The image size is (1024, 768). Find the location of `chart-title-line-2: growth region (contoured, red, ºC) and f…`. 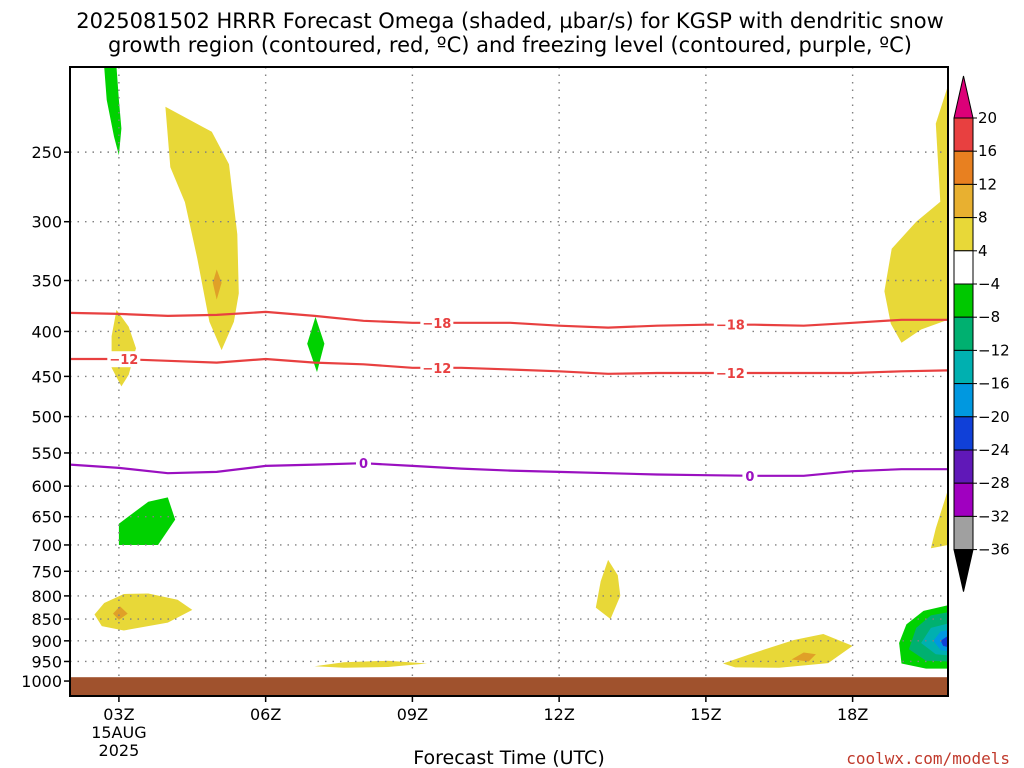

chart-title-line-2: growth region (contoured, red, ºC) and f… is located at coordinates (510, 45).